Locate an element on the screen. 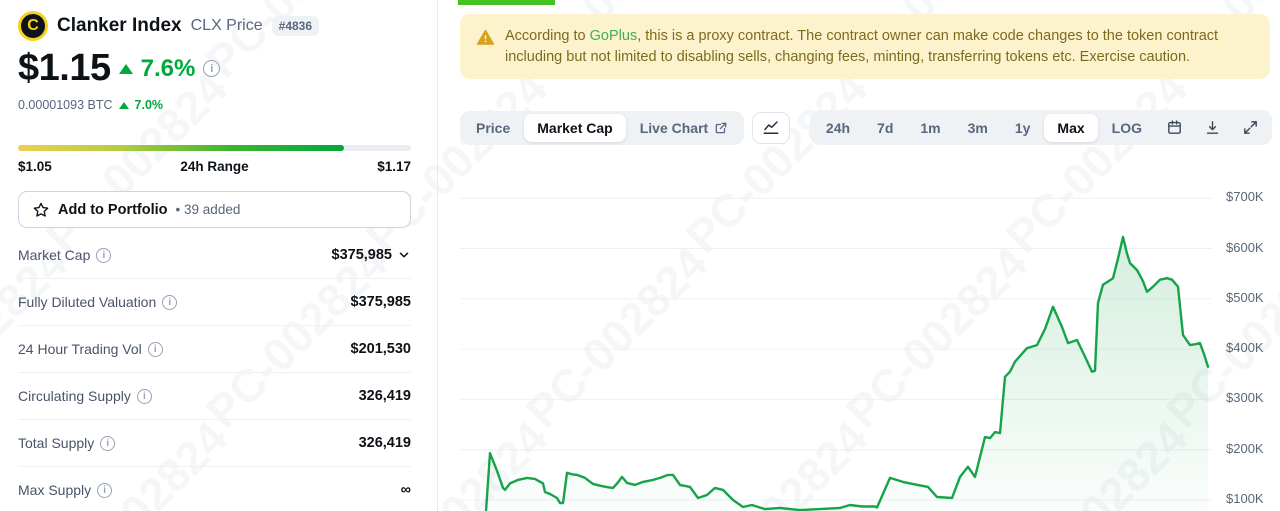 The width and height of the screenshot is (1280, 511). page-loading-bar is located at coordinates (506, 2).